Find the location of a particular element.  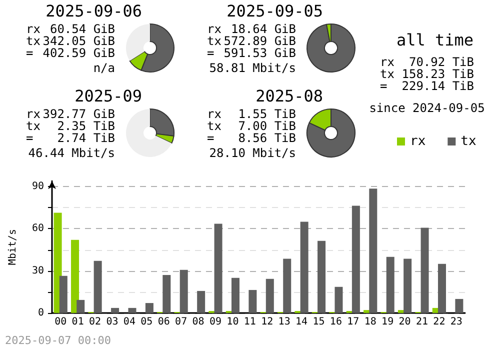

x-tick-label: 22 is located at coordinates (439, 322).